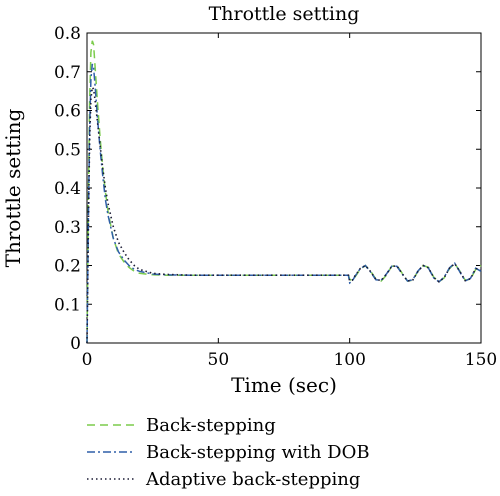 The width and height of the screenshot is (500, 496). I want to click on y-tick-label: 0, so click(75, 344).